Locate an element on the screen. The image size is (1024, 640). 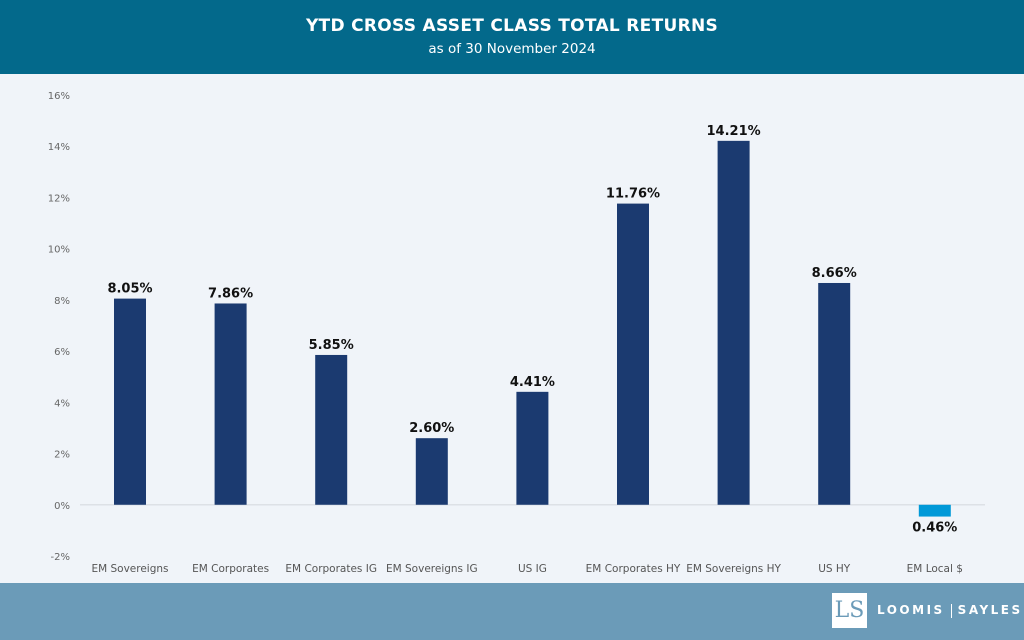
data-label: 14.21% is located at coordinates (734, 131).